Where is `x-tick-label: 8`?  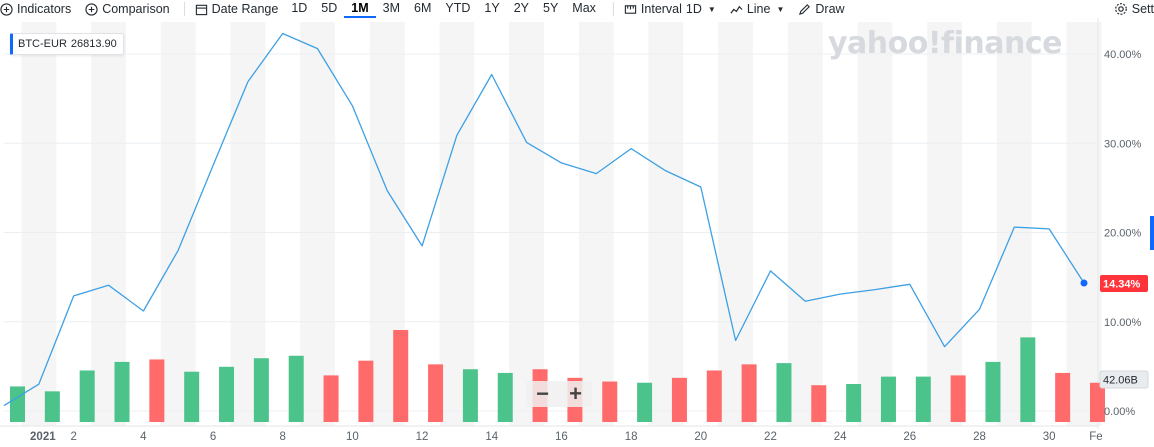 x-tick-label: 8 is located at coordinates (283, 437).